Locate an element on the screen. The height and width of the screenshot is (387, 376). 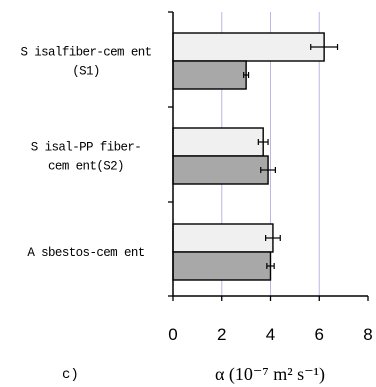
x-axis-title: α (10⁻⁷ m² s⁻¹) is located at coordinates (270, 374).